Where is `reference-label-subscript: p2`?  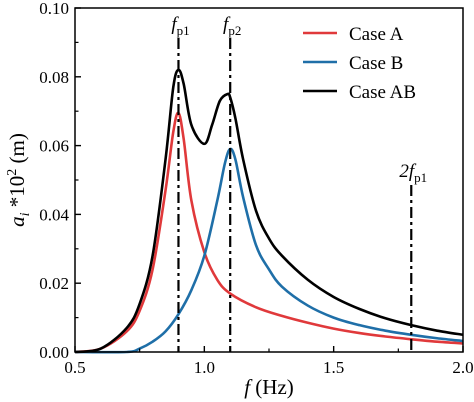
reference-label-subscript: p2 is located at coordinates (234, 30).